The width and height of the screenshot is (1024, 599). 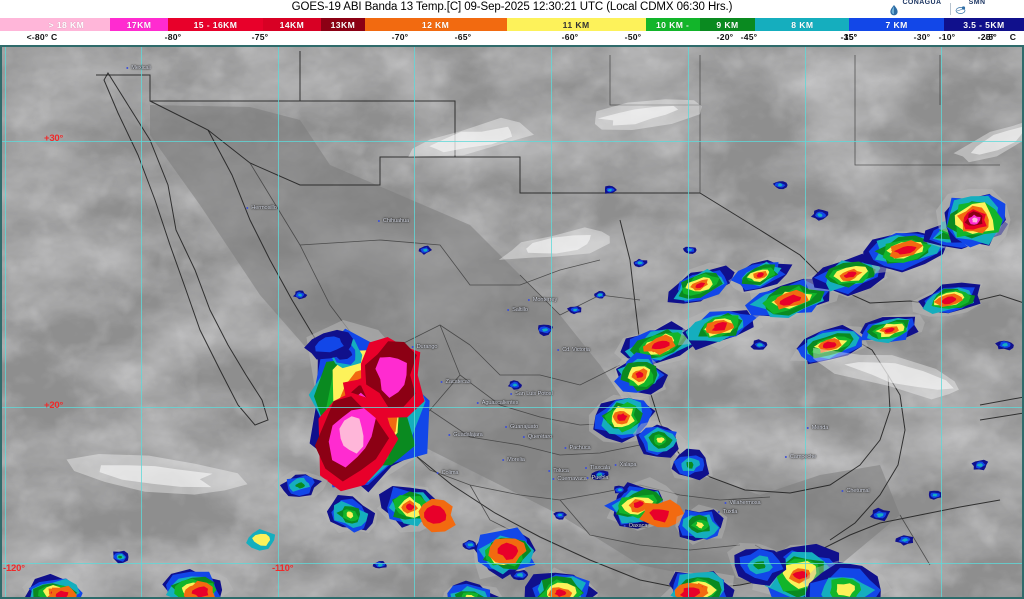 I want to click on colorbar-tick: -80°, so click(x=173, y=37).